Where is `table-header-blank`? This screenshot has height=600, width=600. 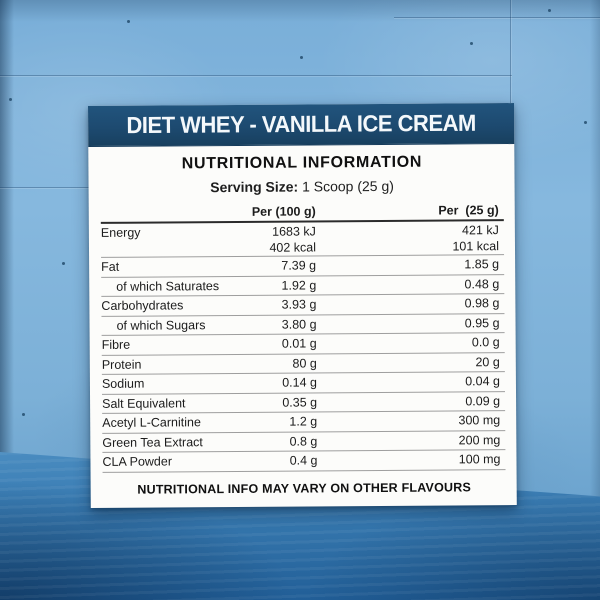 table-header-blank is located at coordinates (162, 212).